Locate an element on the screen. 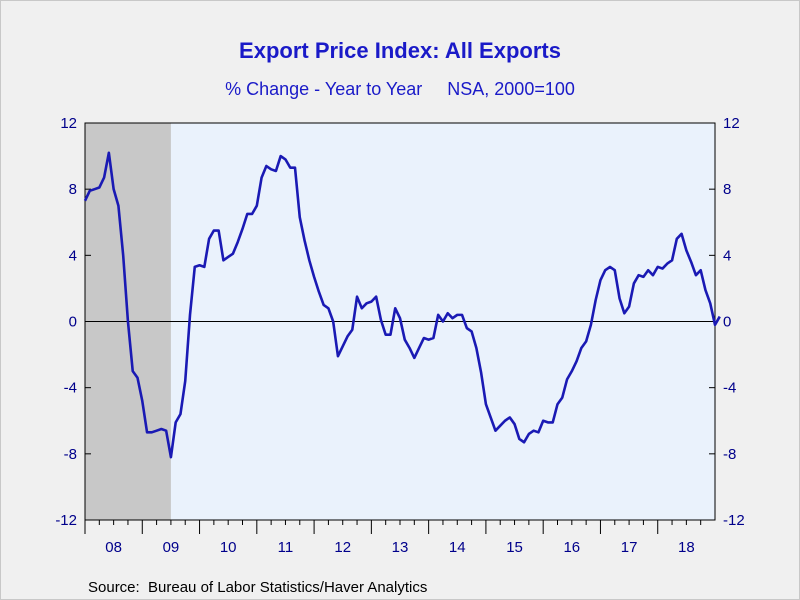  x-tick-label: 14 is located at coordinates (457, 547).